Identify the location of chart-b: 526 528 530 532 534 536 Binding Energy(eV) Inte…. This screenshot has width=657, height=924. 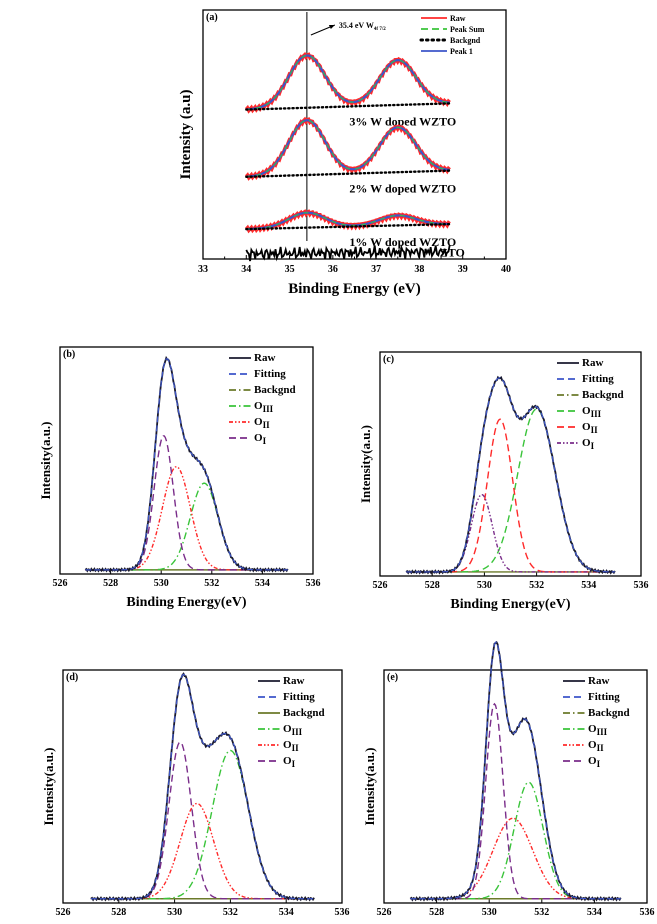
(179, 478).